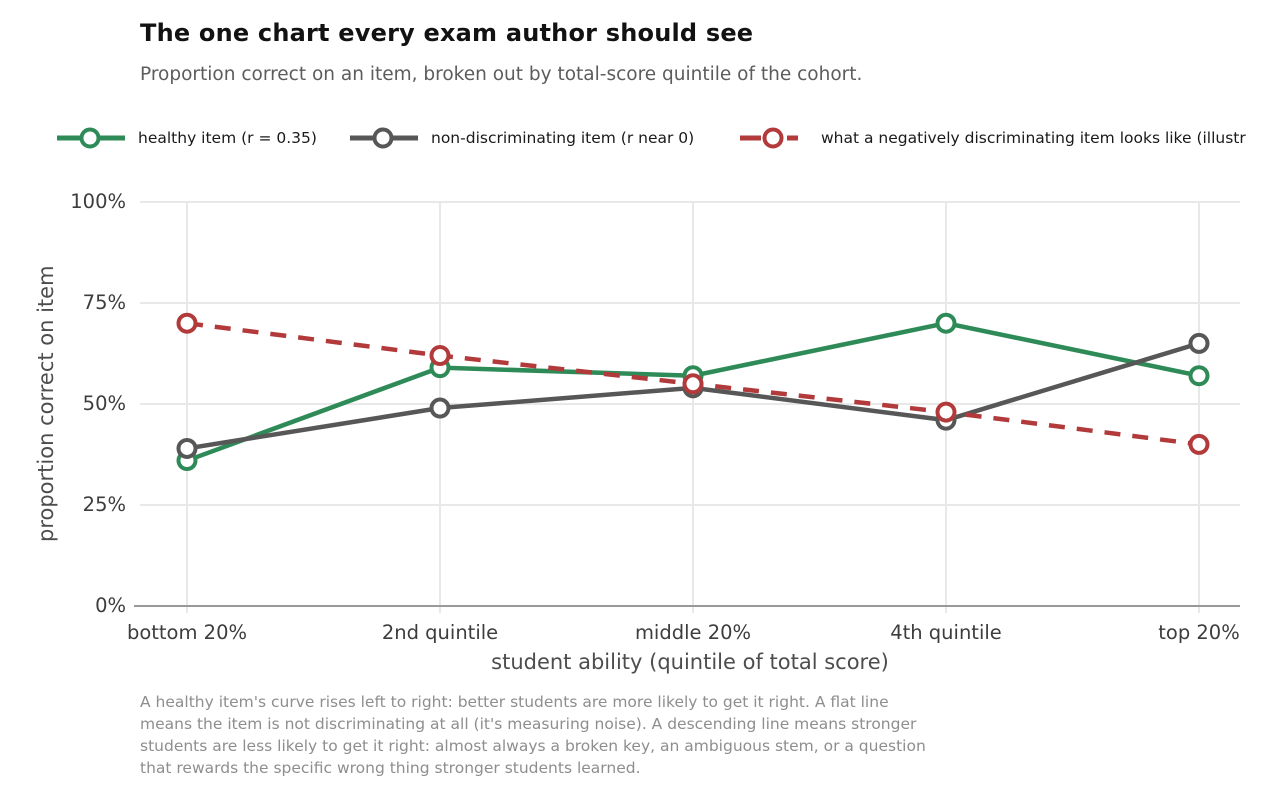 The width and height of the screenshot is (1280, 800). I want to click on legend-item: healthy item (r = 0.35), so click(186, 138).